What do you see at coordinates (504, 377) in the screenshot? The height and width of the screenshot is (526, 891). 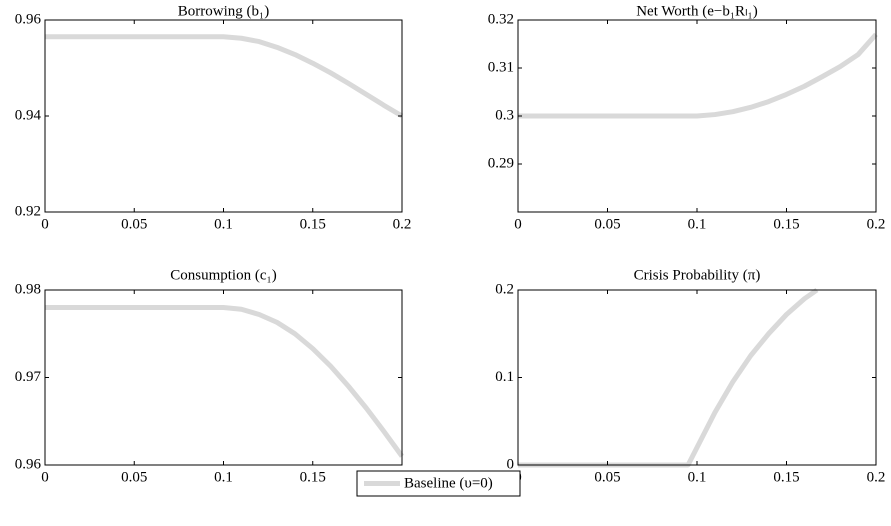 I see `y-tick-label: 0.1` at bounding box center [504, 377].